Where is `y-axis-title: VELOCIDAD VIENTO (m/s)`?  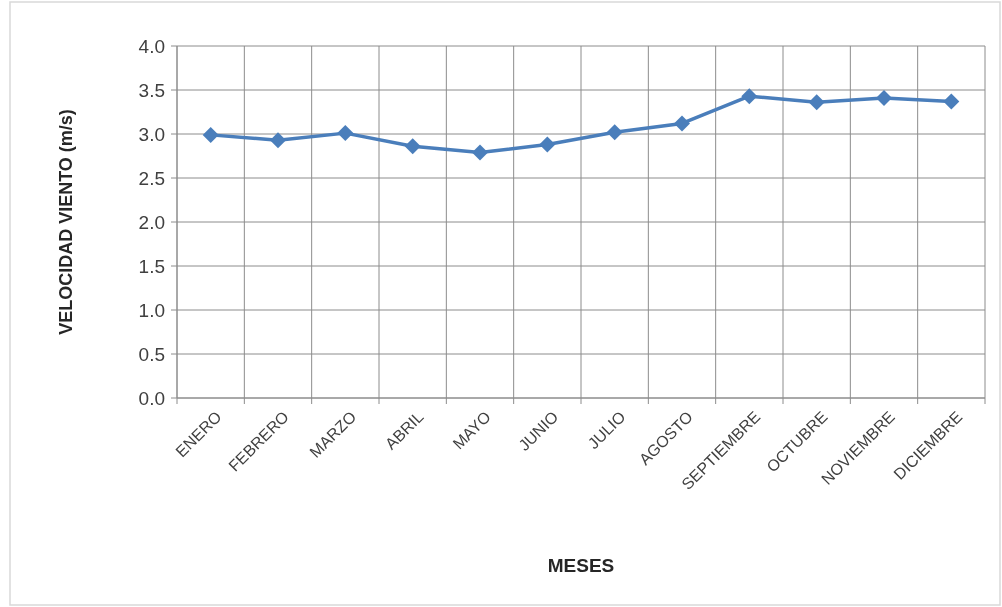
y-axis-title: VELOCIDAD VIENTO (m/s) is located at coordinates (66, 222).